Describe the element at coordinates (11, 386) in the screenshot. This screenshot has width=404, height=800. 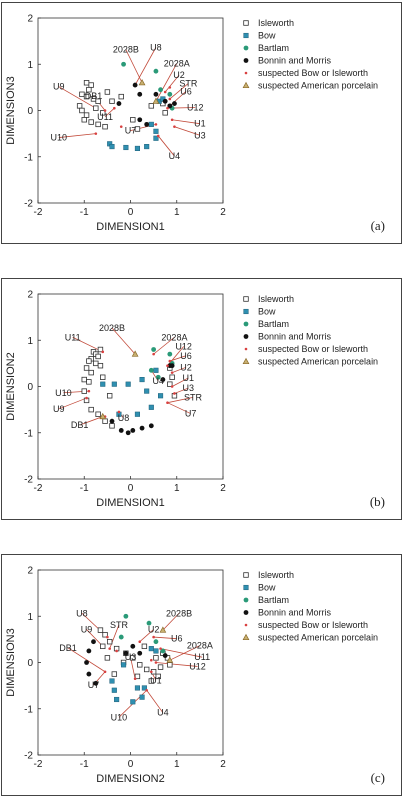
I see `y-axis-label: DIMENSION2` at that location.